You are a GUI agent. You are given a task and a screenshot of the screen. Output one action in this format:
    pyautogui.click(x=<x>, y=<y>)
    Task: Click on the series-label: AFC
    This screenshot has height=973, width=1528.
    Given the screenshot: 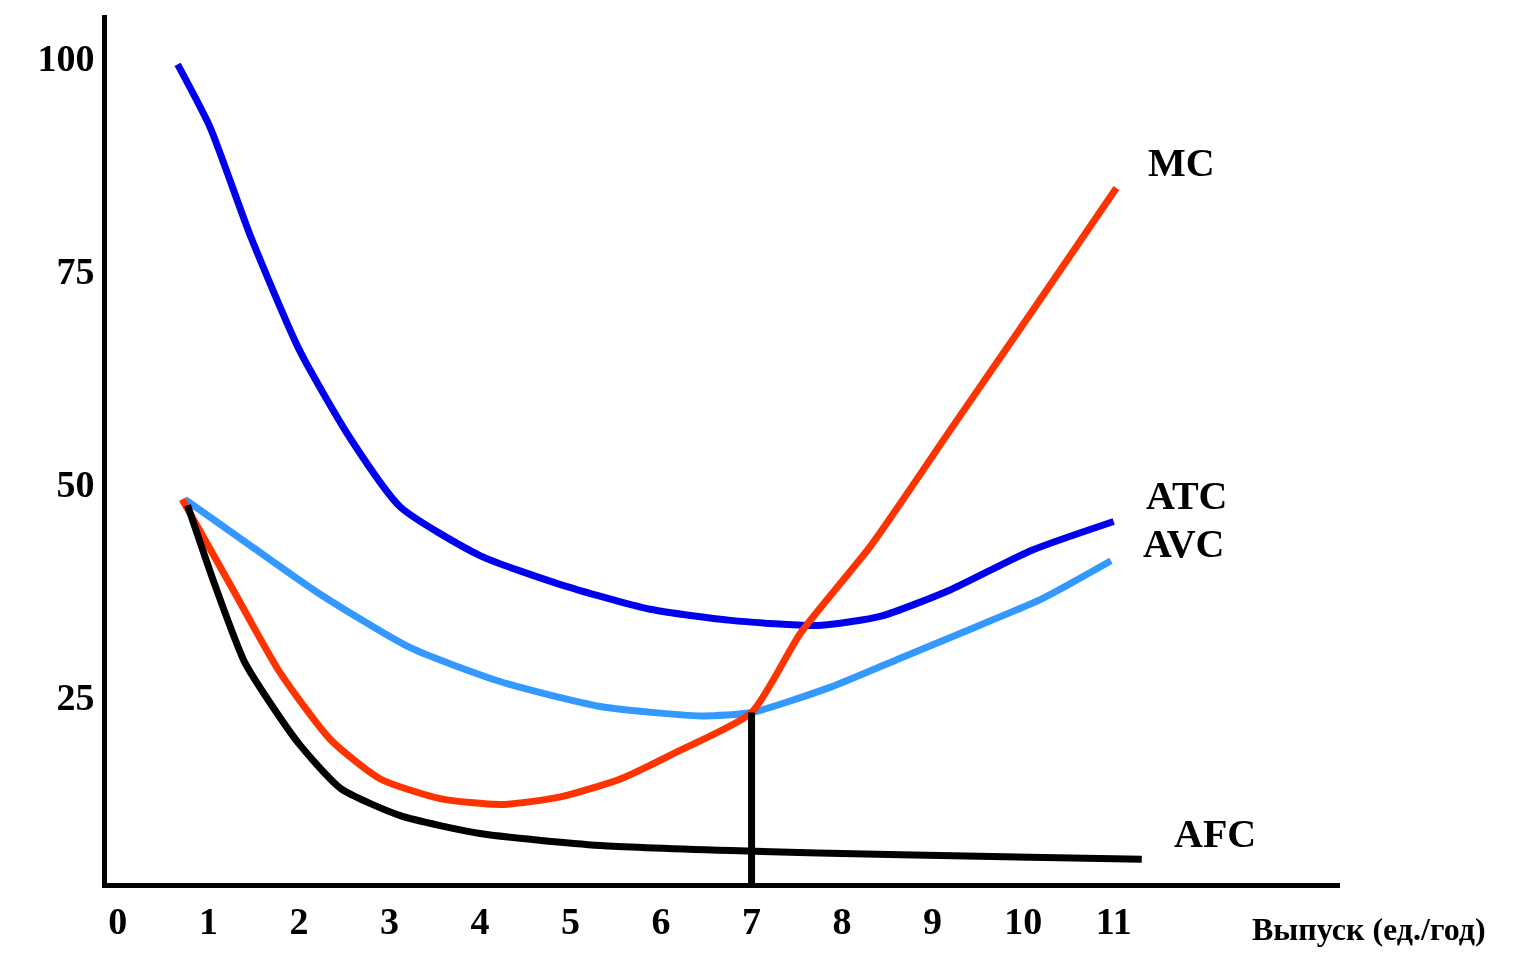 What is the action you would take?
    pyautogui.click(x=1215, y=833)
    